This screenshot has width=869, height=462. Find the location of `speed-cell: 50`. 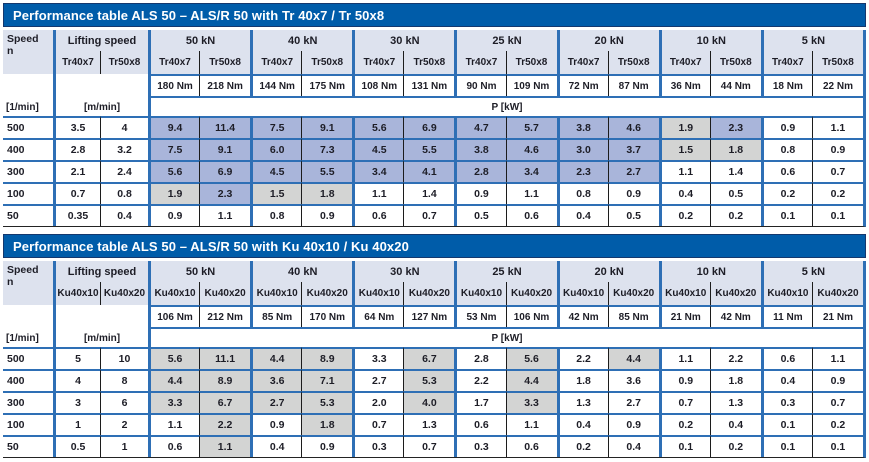

speed-cell: 50 is located at coordinates (28, 215).